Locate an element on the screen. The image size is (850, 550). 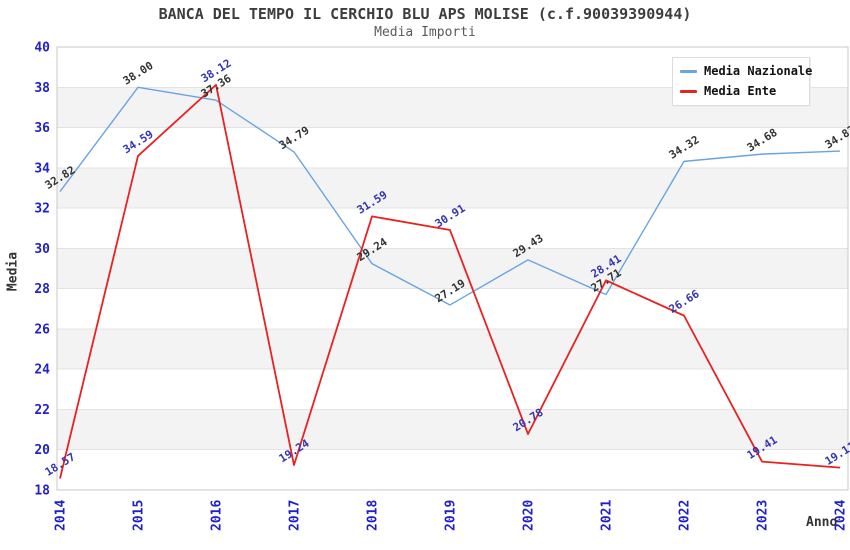
y-tick-label: 34 is located at coordinates (42, 168).